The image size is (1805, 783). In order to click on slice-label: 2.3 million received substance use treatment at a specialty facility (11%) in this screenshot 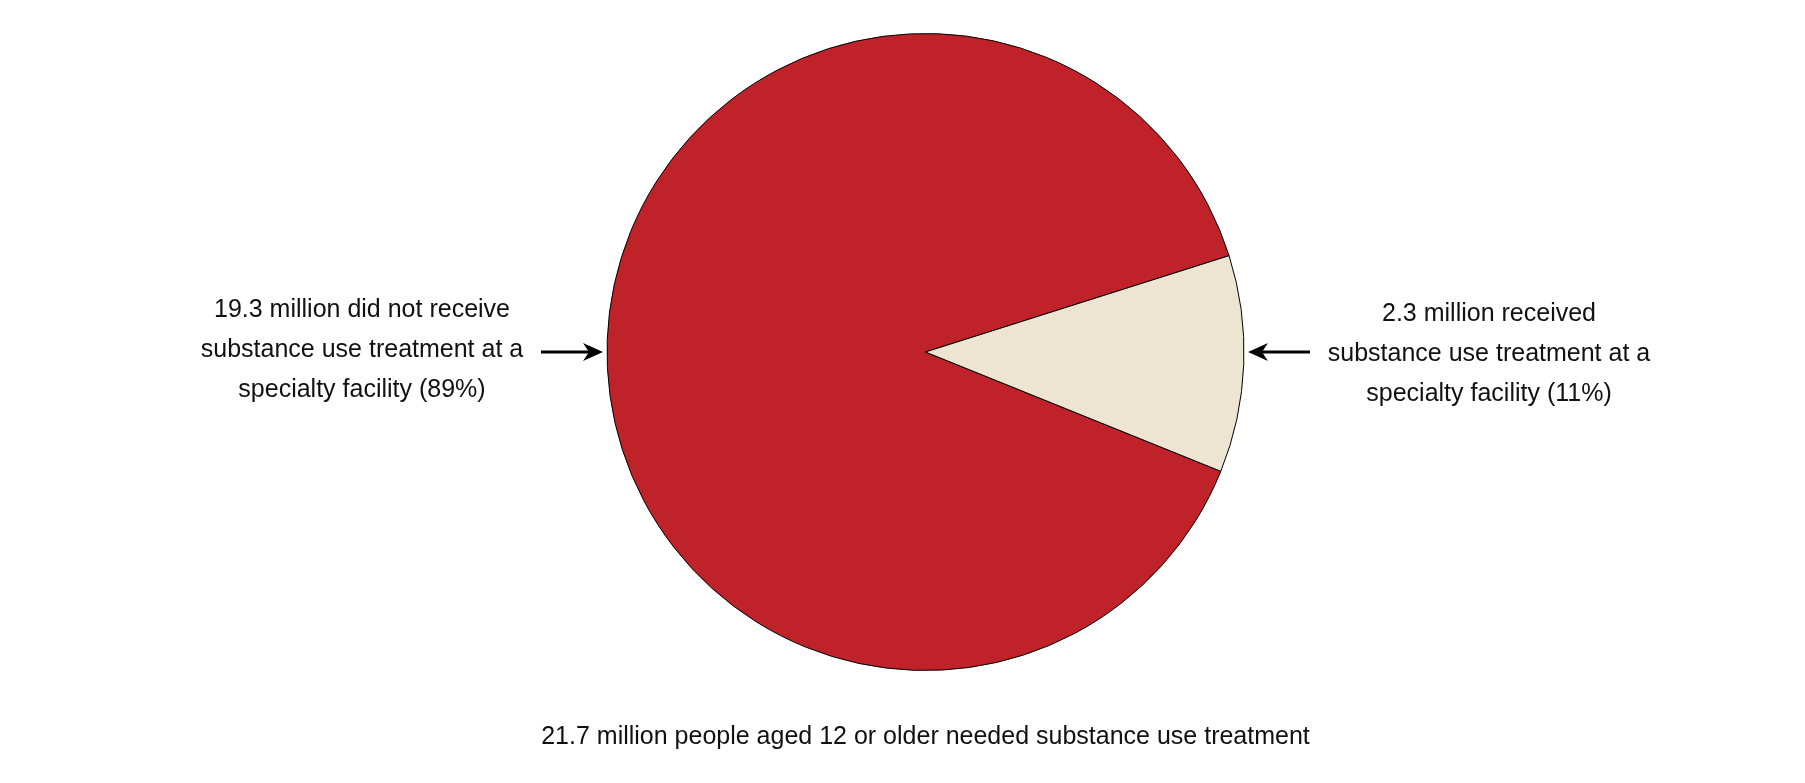, I will do `click(1489, 351)`.